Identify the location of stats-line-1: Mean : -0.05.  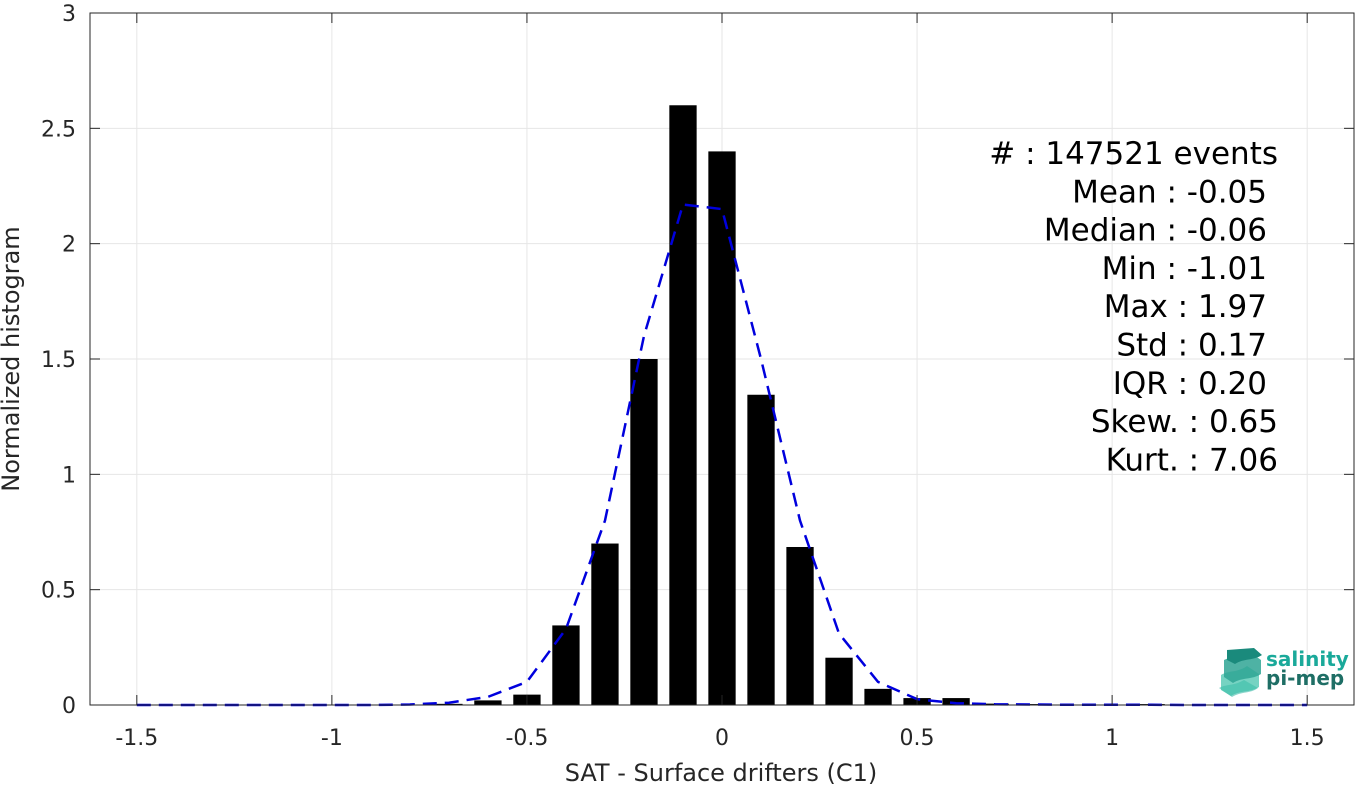
(1169, 192).